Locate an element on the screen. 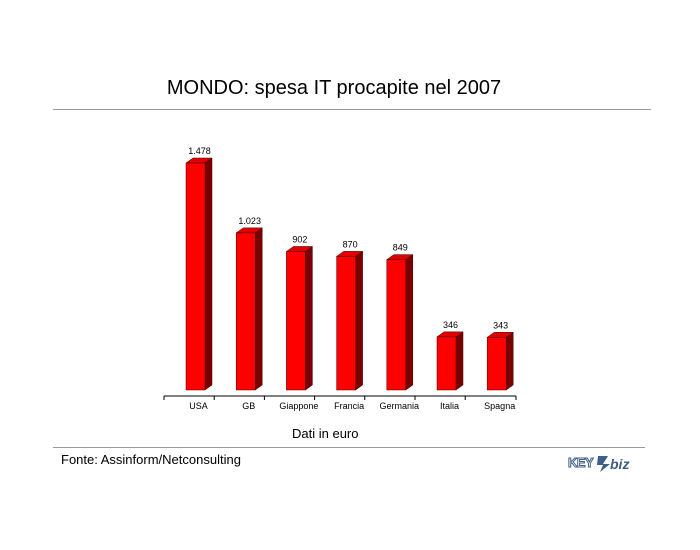 Image resolution: width=700 pixels, height=550 pixels. key4biz-logo: KEY biz is located at coordinates (598, 463).